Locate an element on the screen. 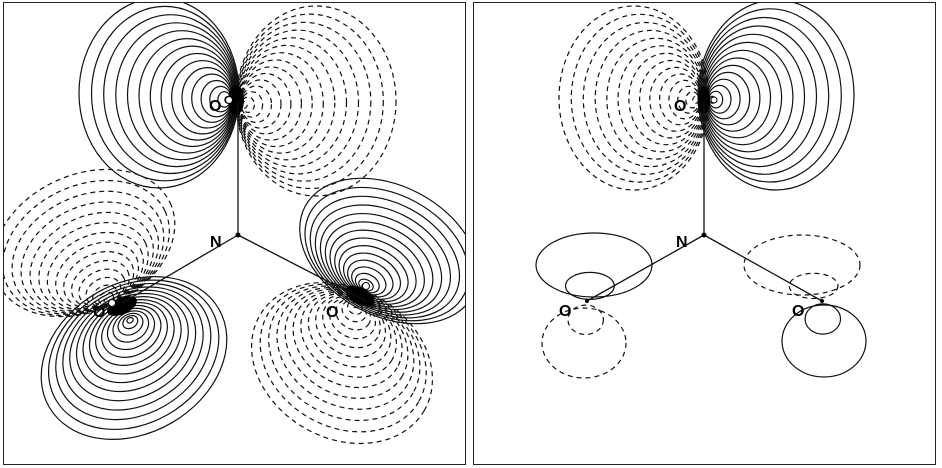 This screenshot has height=468, width=942. right-bonds is located at coordinates (704, 201).